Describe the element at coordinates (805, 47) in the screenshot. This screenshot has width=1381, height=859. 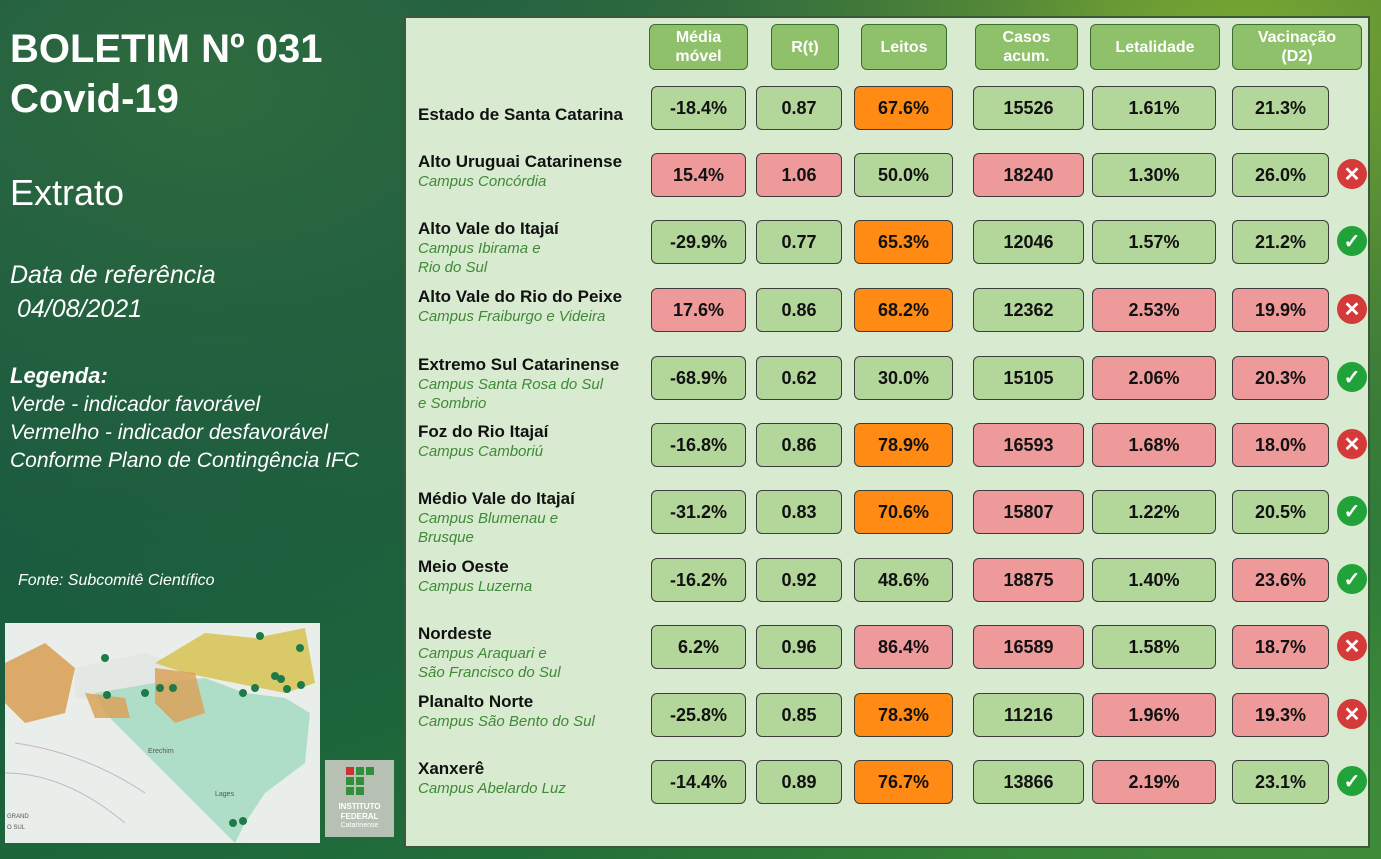
I see `header-rt: R(t)` at that location.